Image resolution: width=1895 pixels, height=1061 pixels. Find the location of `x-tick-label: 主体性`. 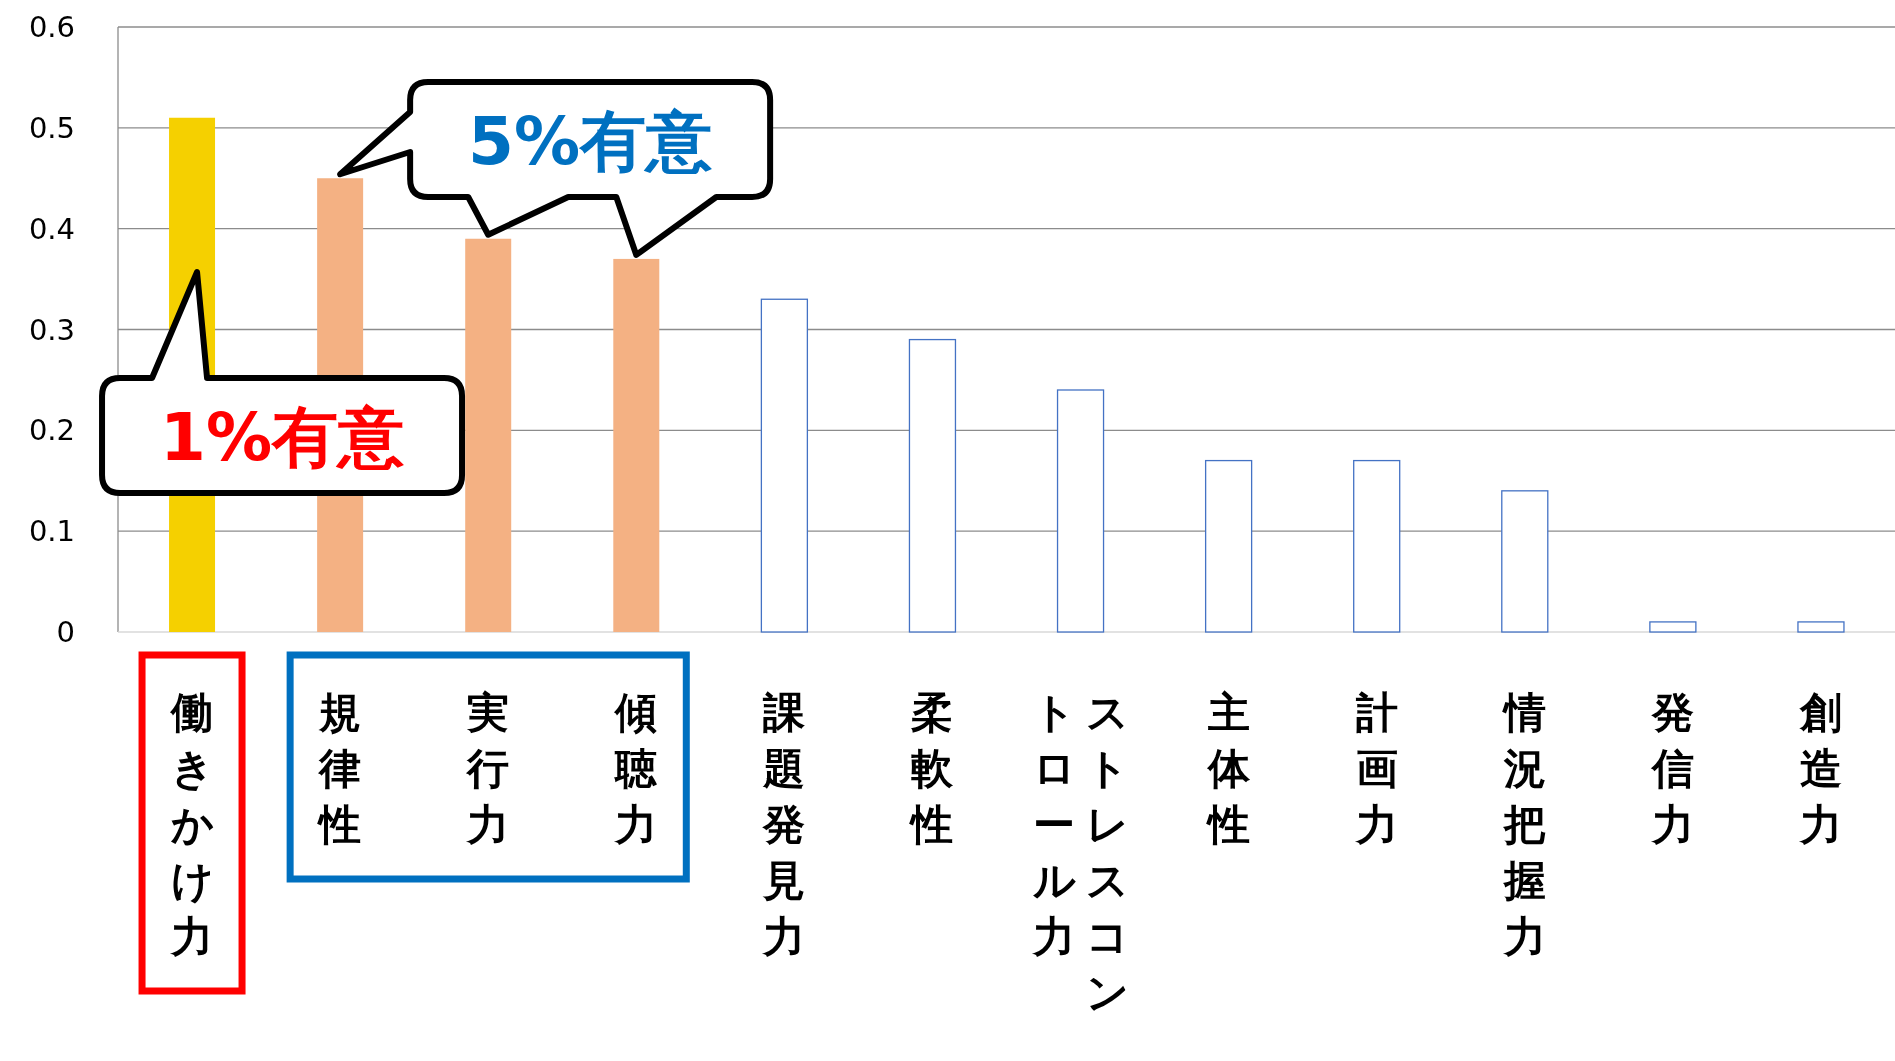

x-tick-label: 主体性 is located at coordinates (1228, 769).